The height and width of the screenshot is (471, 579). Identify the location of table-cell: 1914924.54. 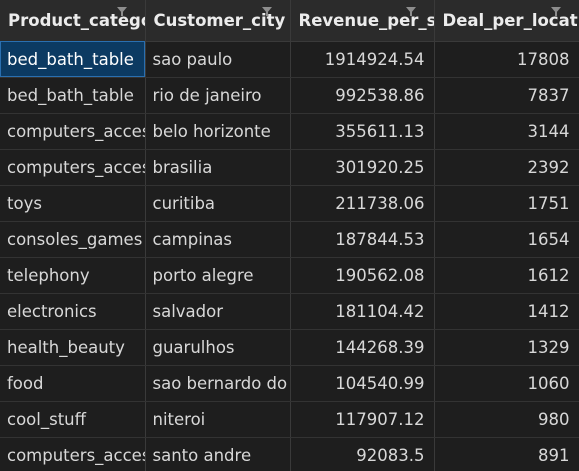
(362, 59).